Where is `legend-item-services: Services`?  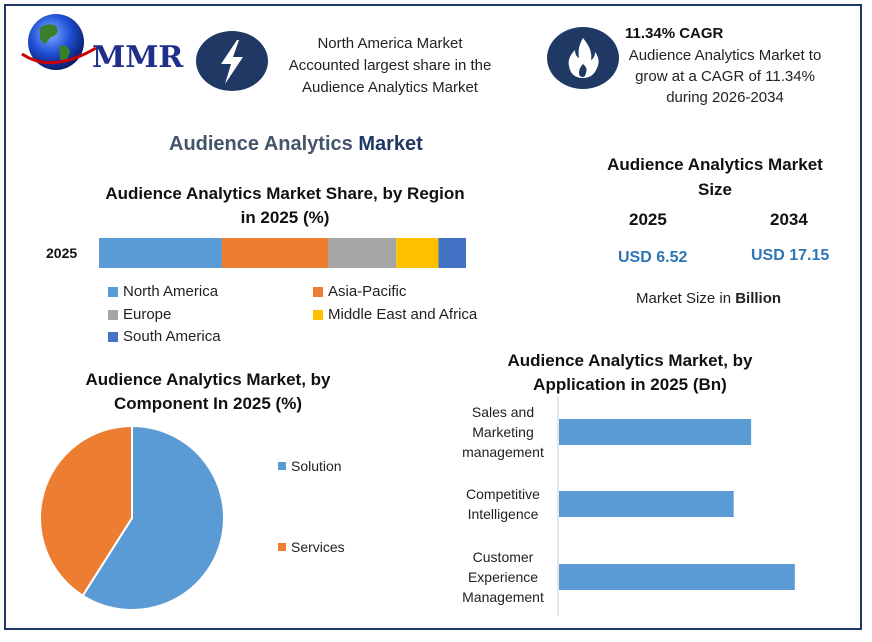 legend-item-services: Services is located at coordinates (311, 547).